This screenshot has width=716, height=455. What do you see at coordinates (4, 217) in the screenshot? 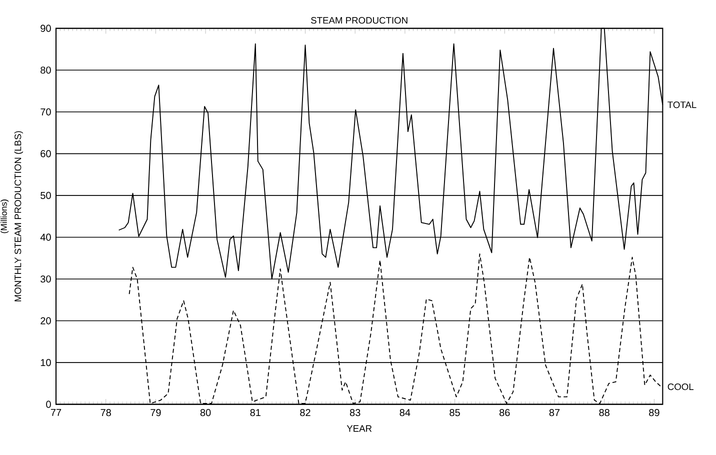
I see `text: (Millions)` at bounding box center [4, 217].